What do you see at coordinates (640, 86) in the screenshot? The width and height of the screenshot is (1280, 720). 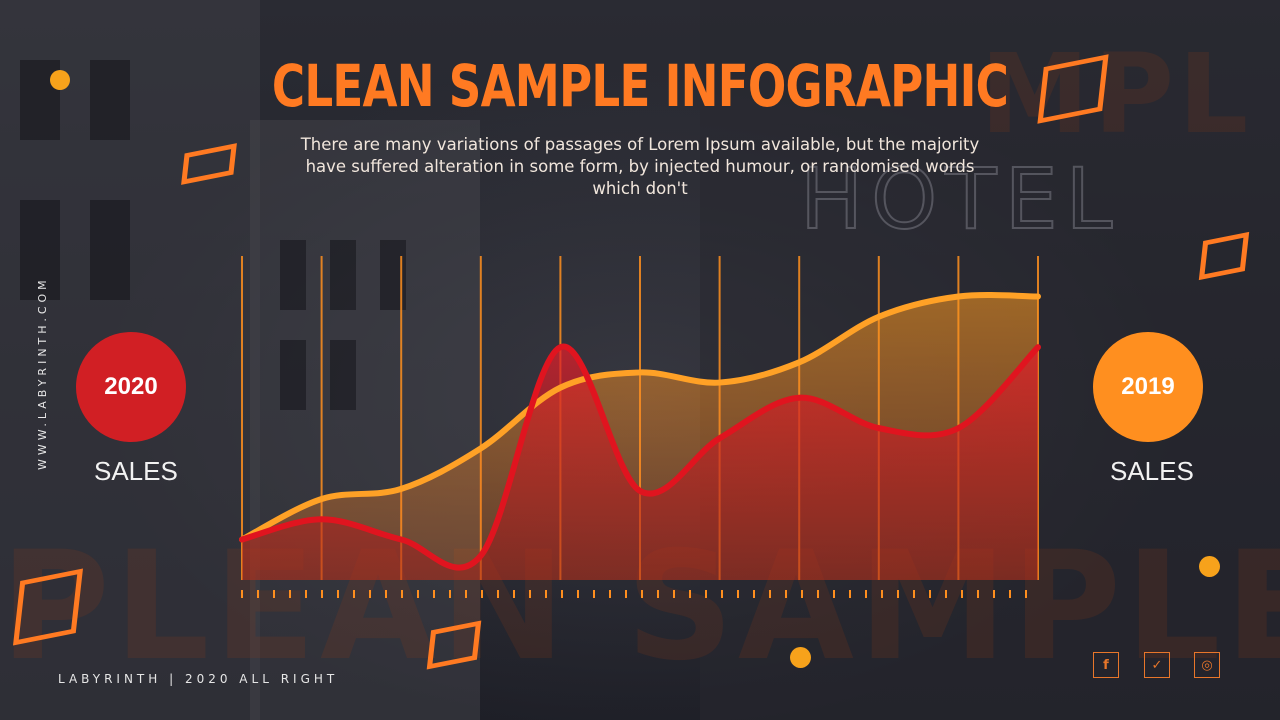 I see `page-title: CLEAN SAMPLE INFOGRAPHIC` at bounding box center [640, 86].